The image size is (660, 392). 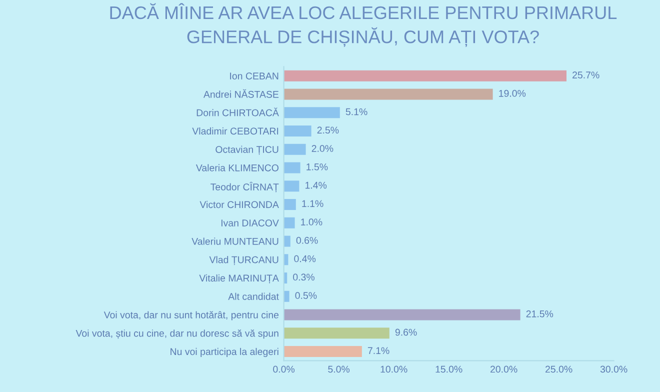 What do you see at coordinates (306, 295) in the screenshot?
I see `data-label: 0.5%` at bounding box center [306, 295].